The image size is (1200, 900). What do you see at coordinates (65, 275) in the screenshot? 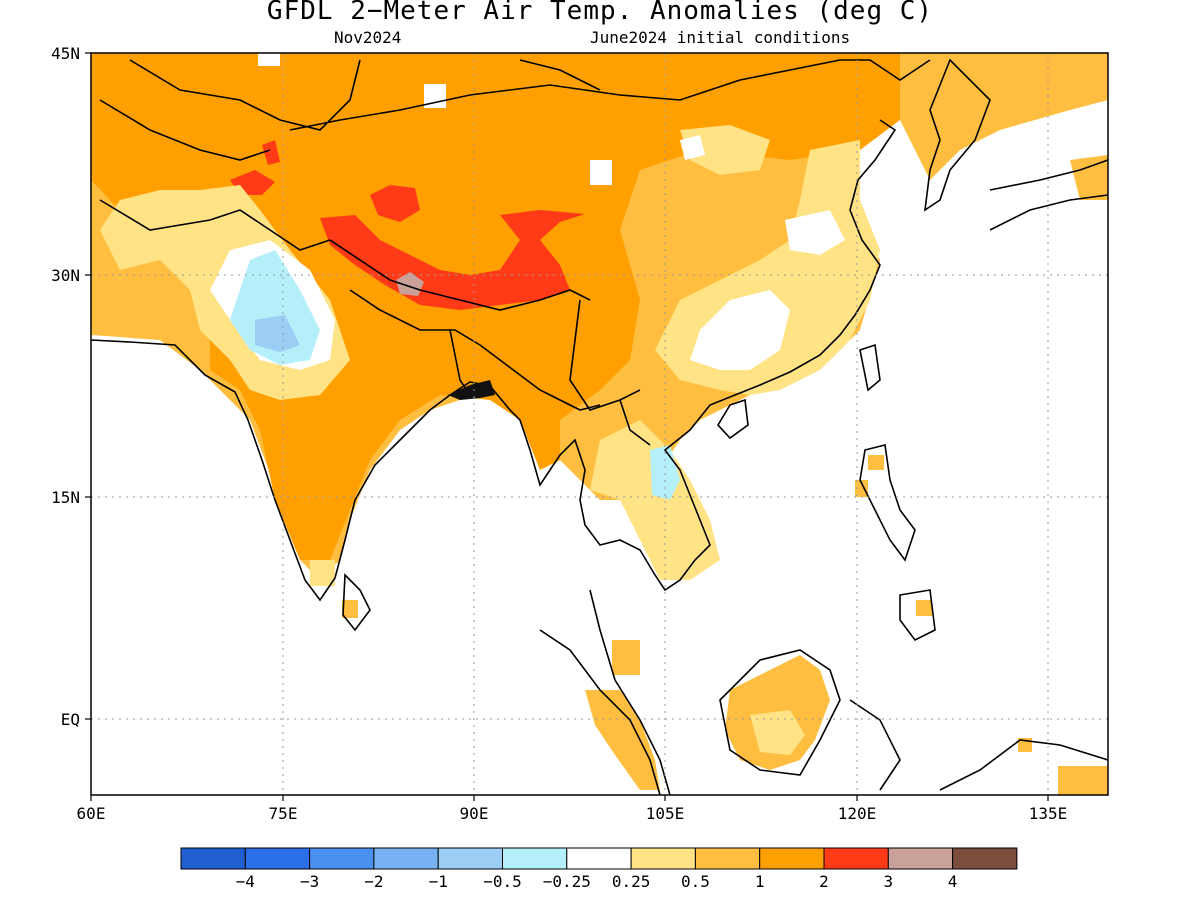
I see `latitude-tick-label: 30N` at bounding box center [65, 275].